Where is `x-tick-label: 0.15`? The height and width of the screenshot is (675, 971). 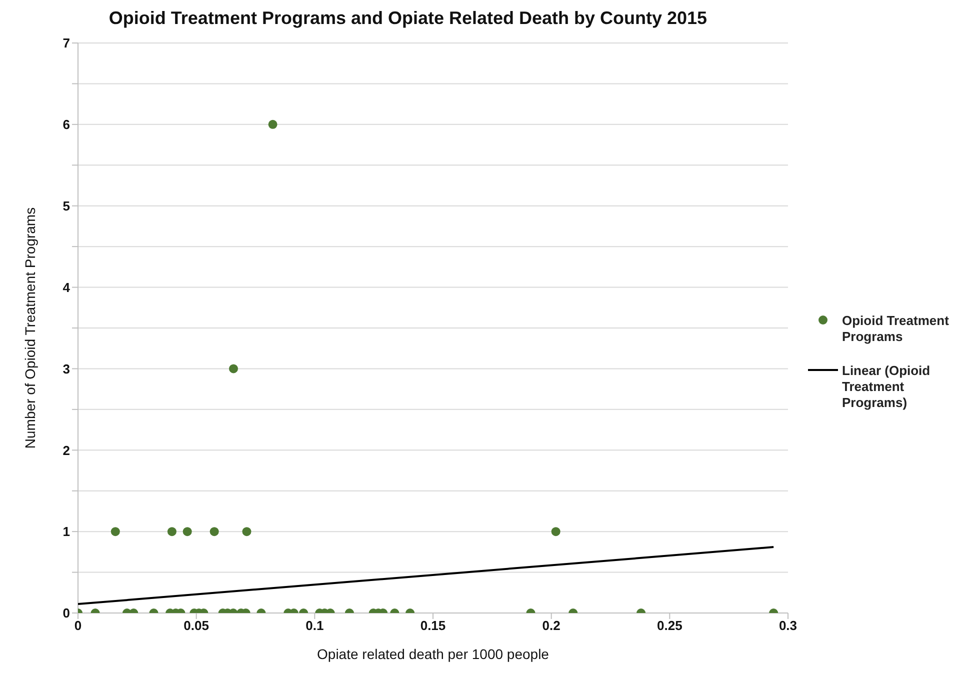 x-tick-label: 0.15 is located at coordinates (433, 626).